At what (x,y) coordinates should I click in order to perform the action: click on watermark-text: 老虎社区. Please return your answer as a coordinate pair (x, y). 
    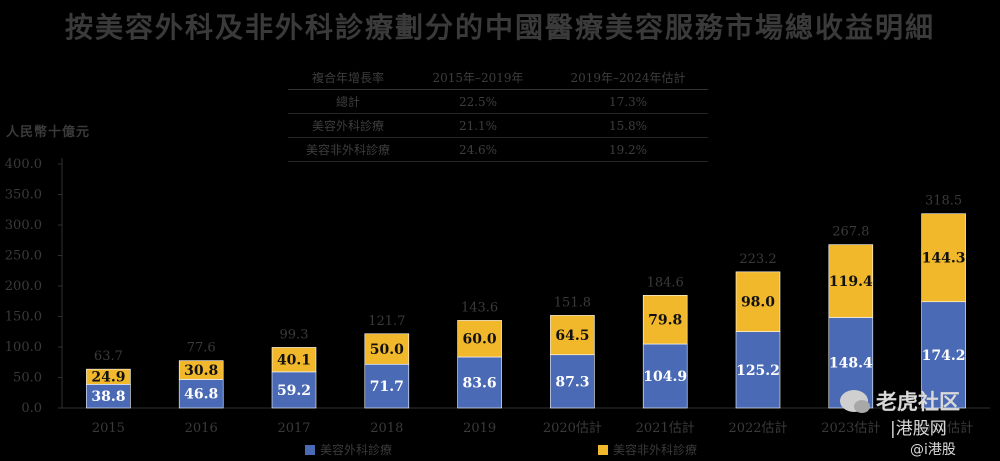
    Looking at the image, I should click on (918, 402).